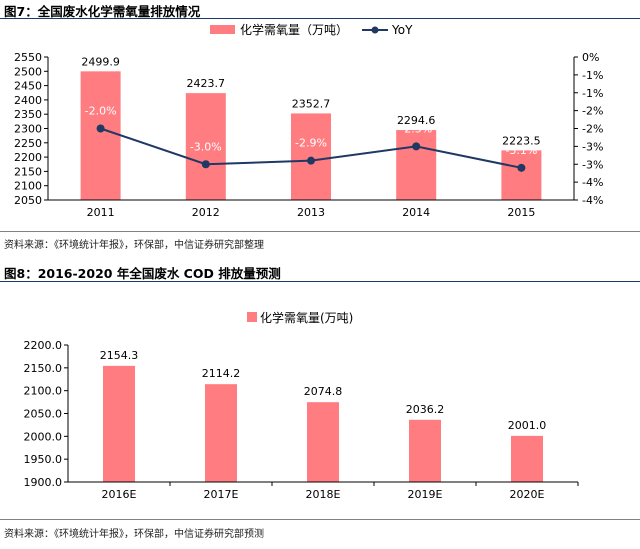 The width and height of the screenshot is (640, 549). I want to click on figure8-source-rule, so click(320, 519).